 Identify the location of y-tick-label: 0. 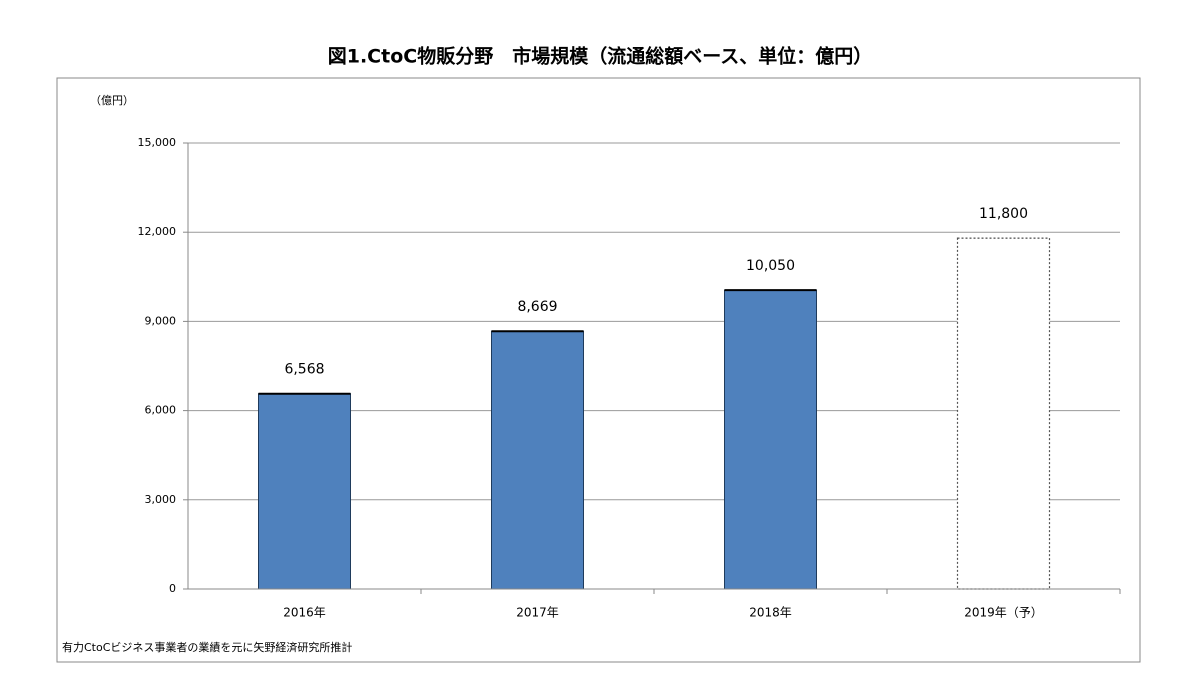
(172, 588).